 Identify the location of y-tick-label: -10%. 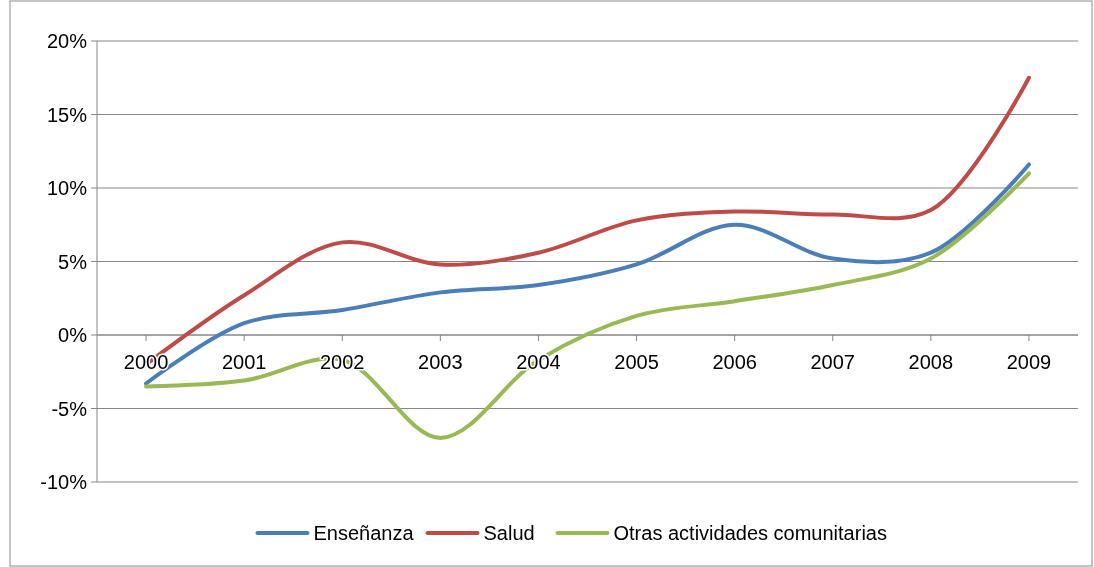
(64, 482).